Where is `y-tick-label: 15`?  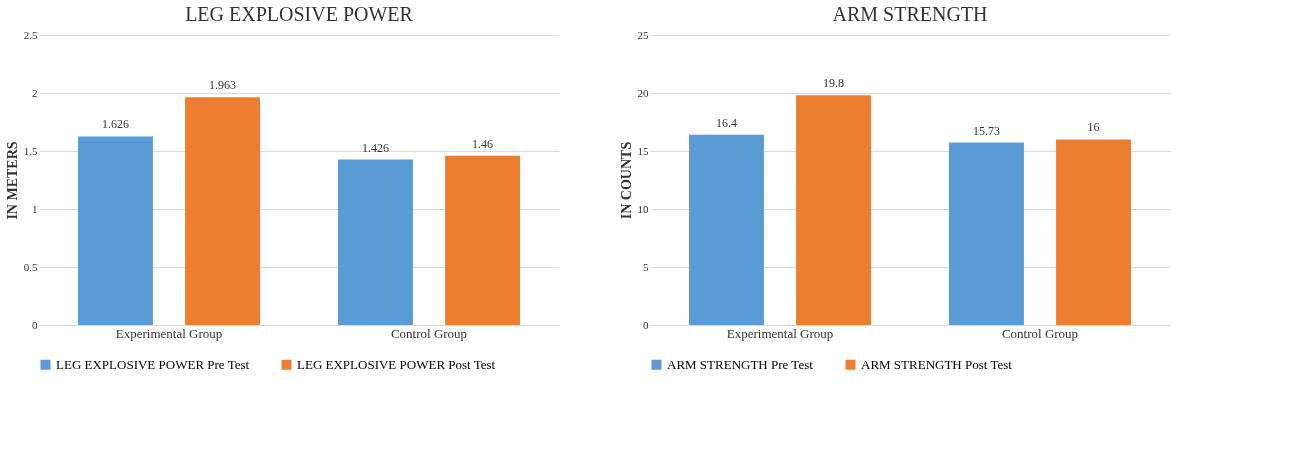 y-tick-label: 15 is located at coordinates (643, 150).